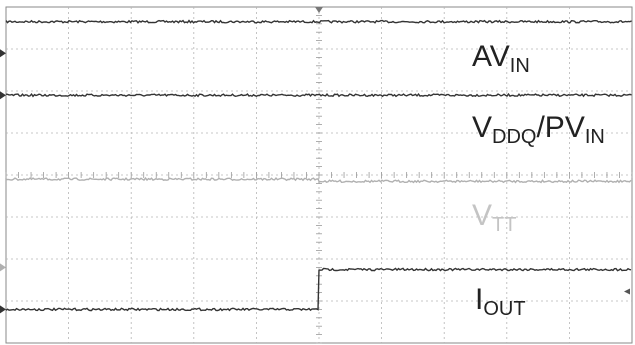  What do you see at coordinates (538, 129) in the screenshot?
I see `series-label-vddq-pvin: VDDQ/PVIN` at bounding box center [538, 129].